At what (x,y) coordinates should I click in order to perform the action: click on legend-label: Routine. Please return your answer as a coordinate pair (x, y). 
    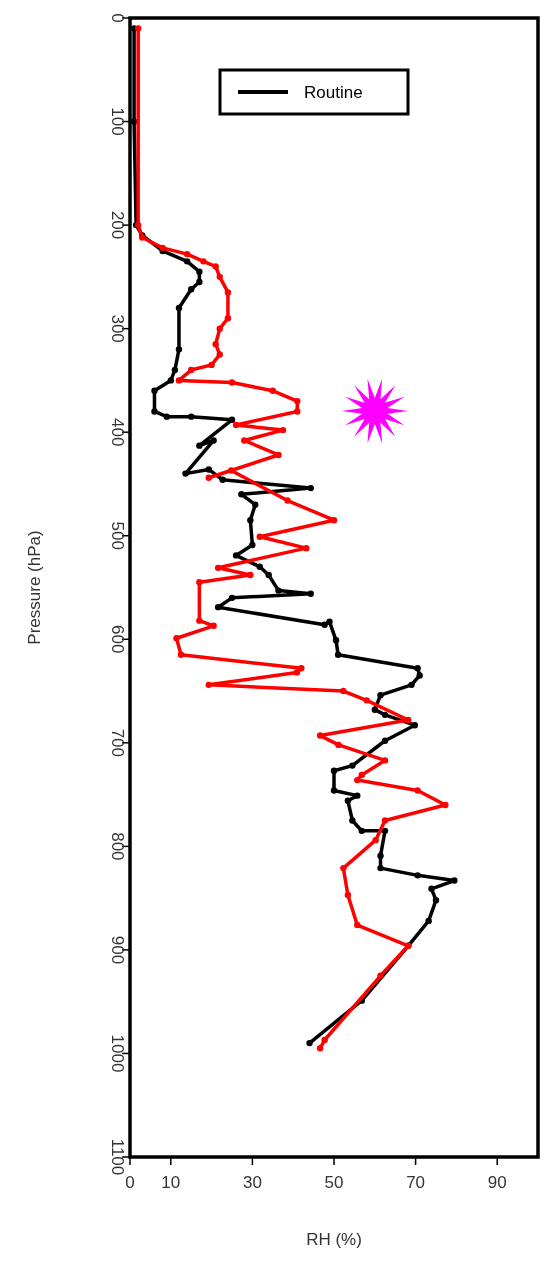
    Looking at the image, I should click on (333, 92).